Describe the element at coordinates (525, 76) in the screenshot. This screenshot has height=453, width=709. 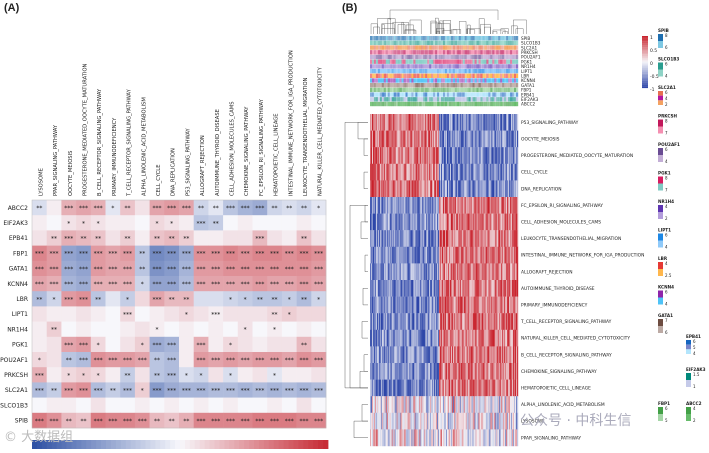
I see `annotation-track-label: LBR` at that location.